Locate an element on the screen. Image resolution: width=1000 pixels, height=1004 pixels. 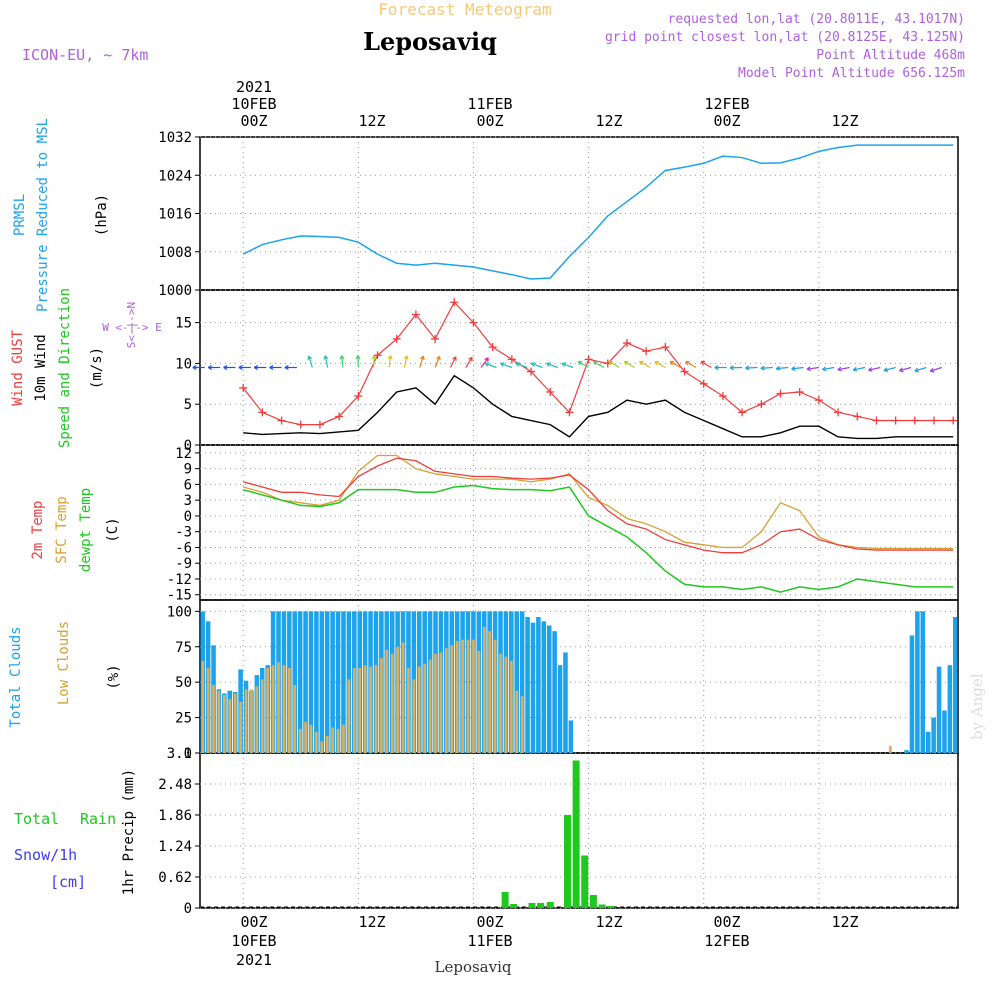
precip-tick-label-5: 0 is located at coordinates (188, 909).